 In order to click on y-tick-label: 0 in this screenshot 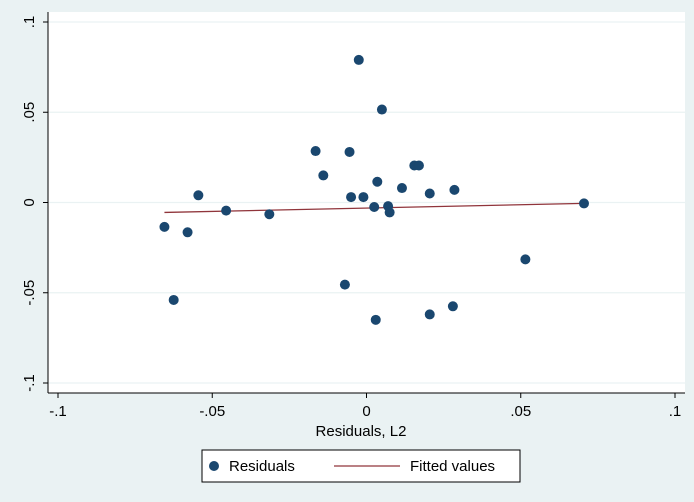, I will do `click(29, 202)`.